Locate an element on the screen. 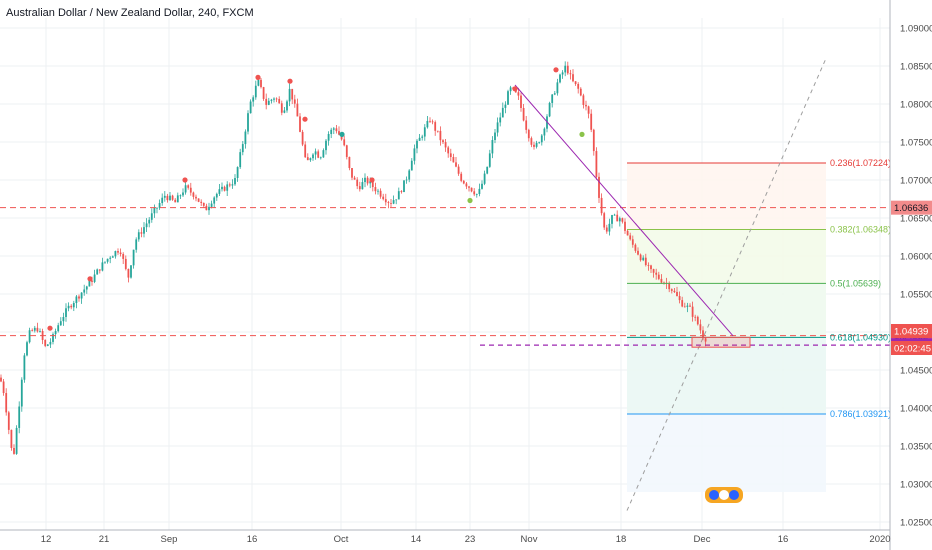 The height and width of the screenshot is (550, 932). fib-level-label: 0.786(1.03921) is located at coordinates (860, 414).